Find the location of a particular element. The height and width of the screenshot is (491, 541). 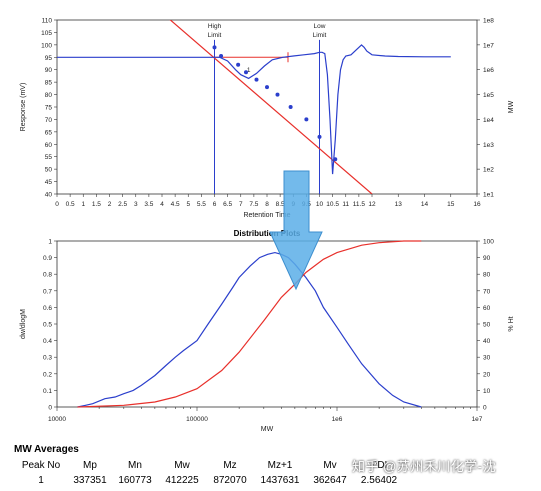

x-tick-label: 12 is located at coordinates (372, 204).